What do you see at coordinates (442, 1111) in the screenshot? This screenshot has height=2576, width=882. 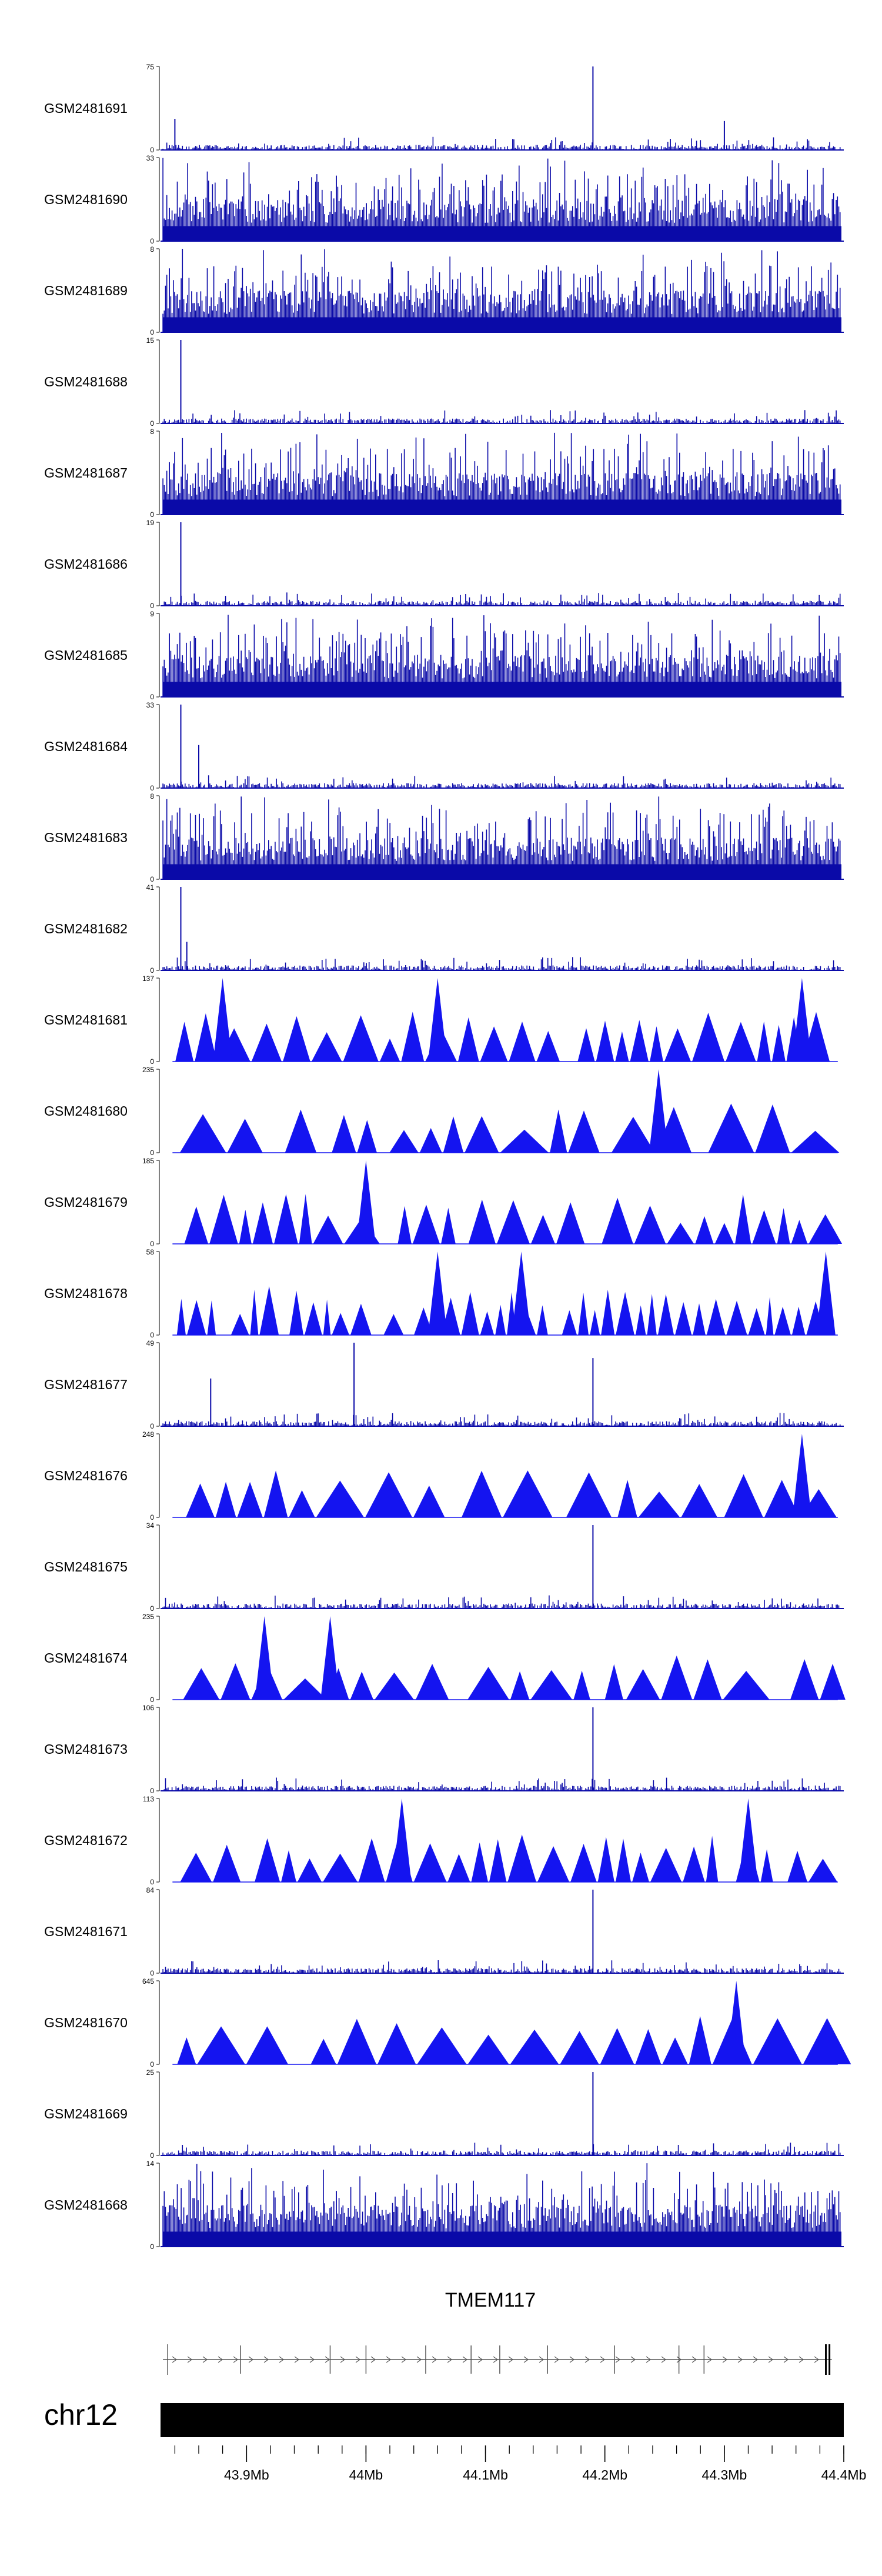 I see `track-GSM2481680: GSM2481680 235 0` at bounding box center [442, 1111].